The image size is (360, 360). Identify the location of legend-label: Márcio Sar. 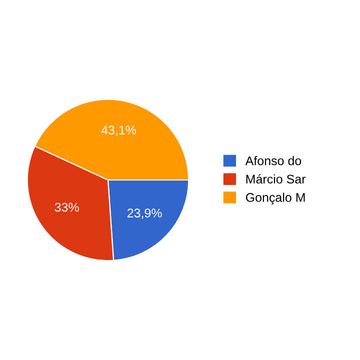
(276, 179).